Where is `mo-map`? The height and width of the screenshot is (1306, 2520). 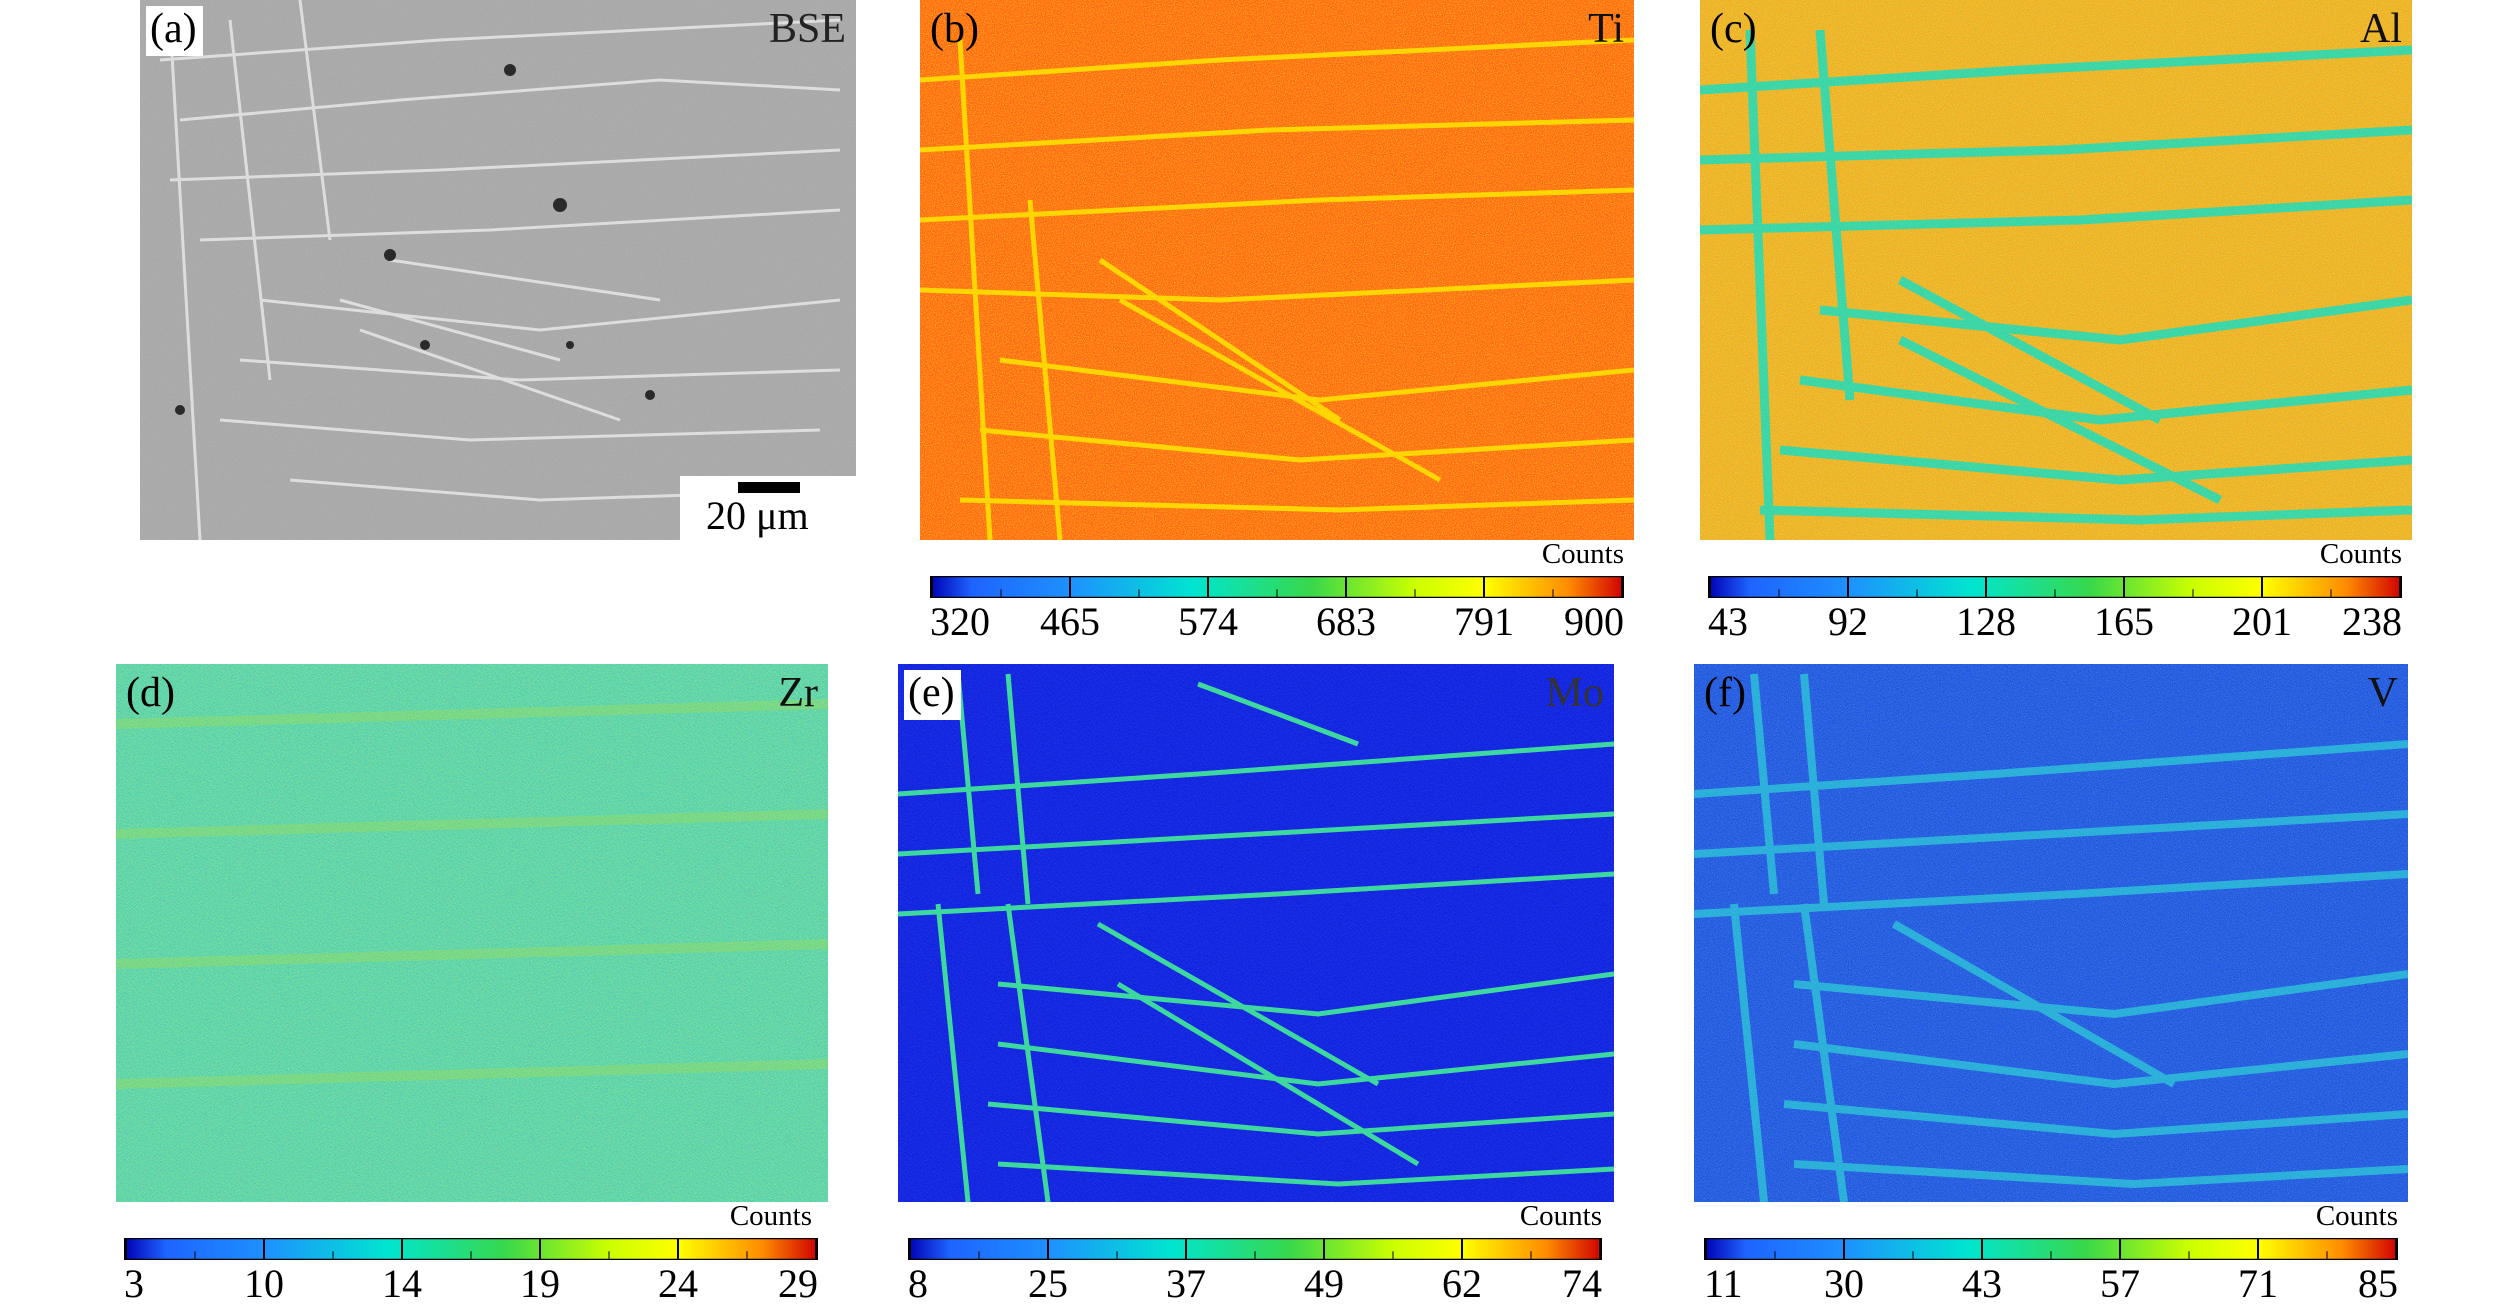
mo-map is located at coordinates (1256, 933).